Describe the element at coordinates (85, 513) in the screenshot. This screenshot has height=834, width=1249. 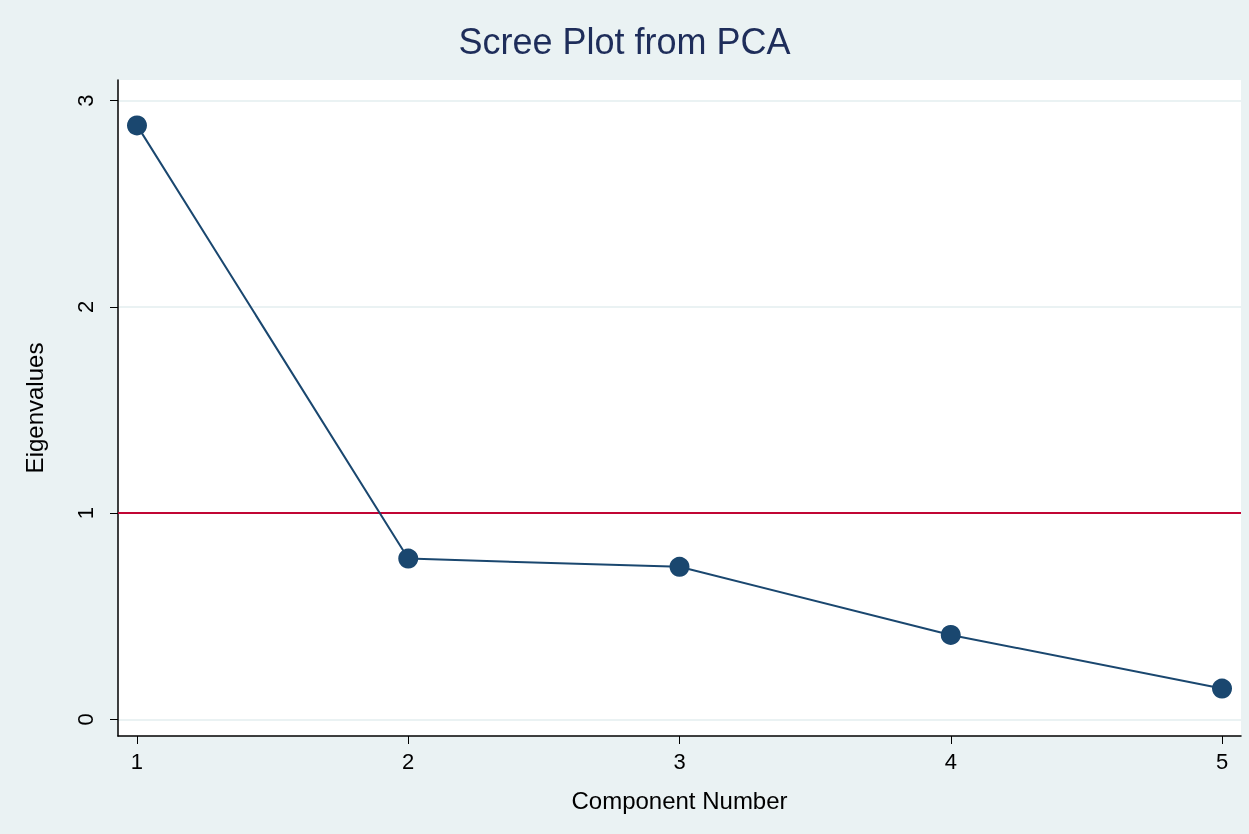
I see `y-tick-label: 1` at that location.